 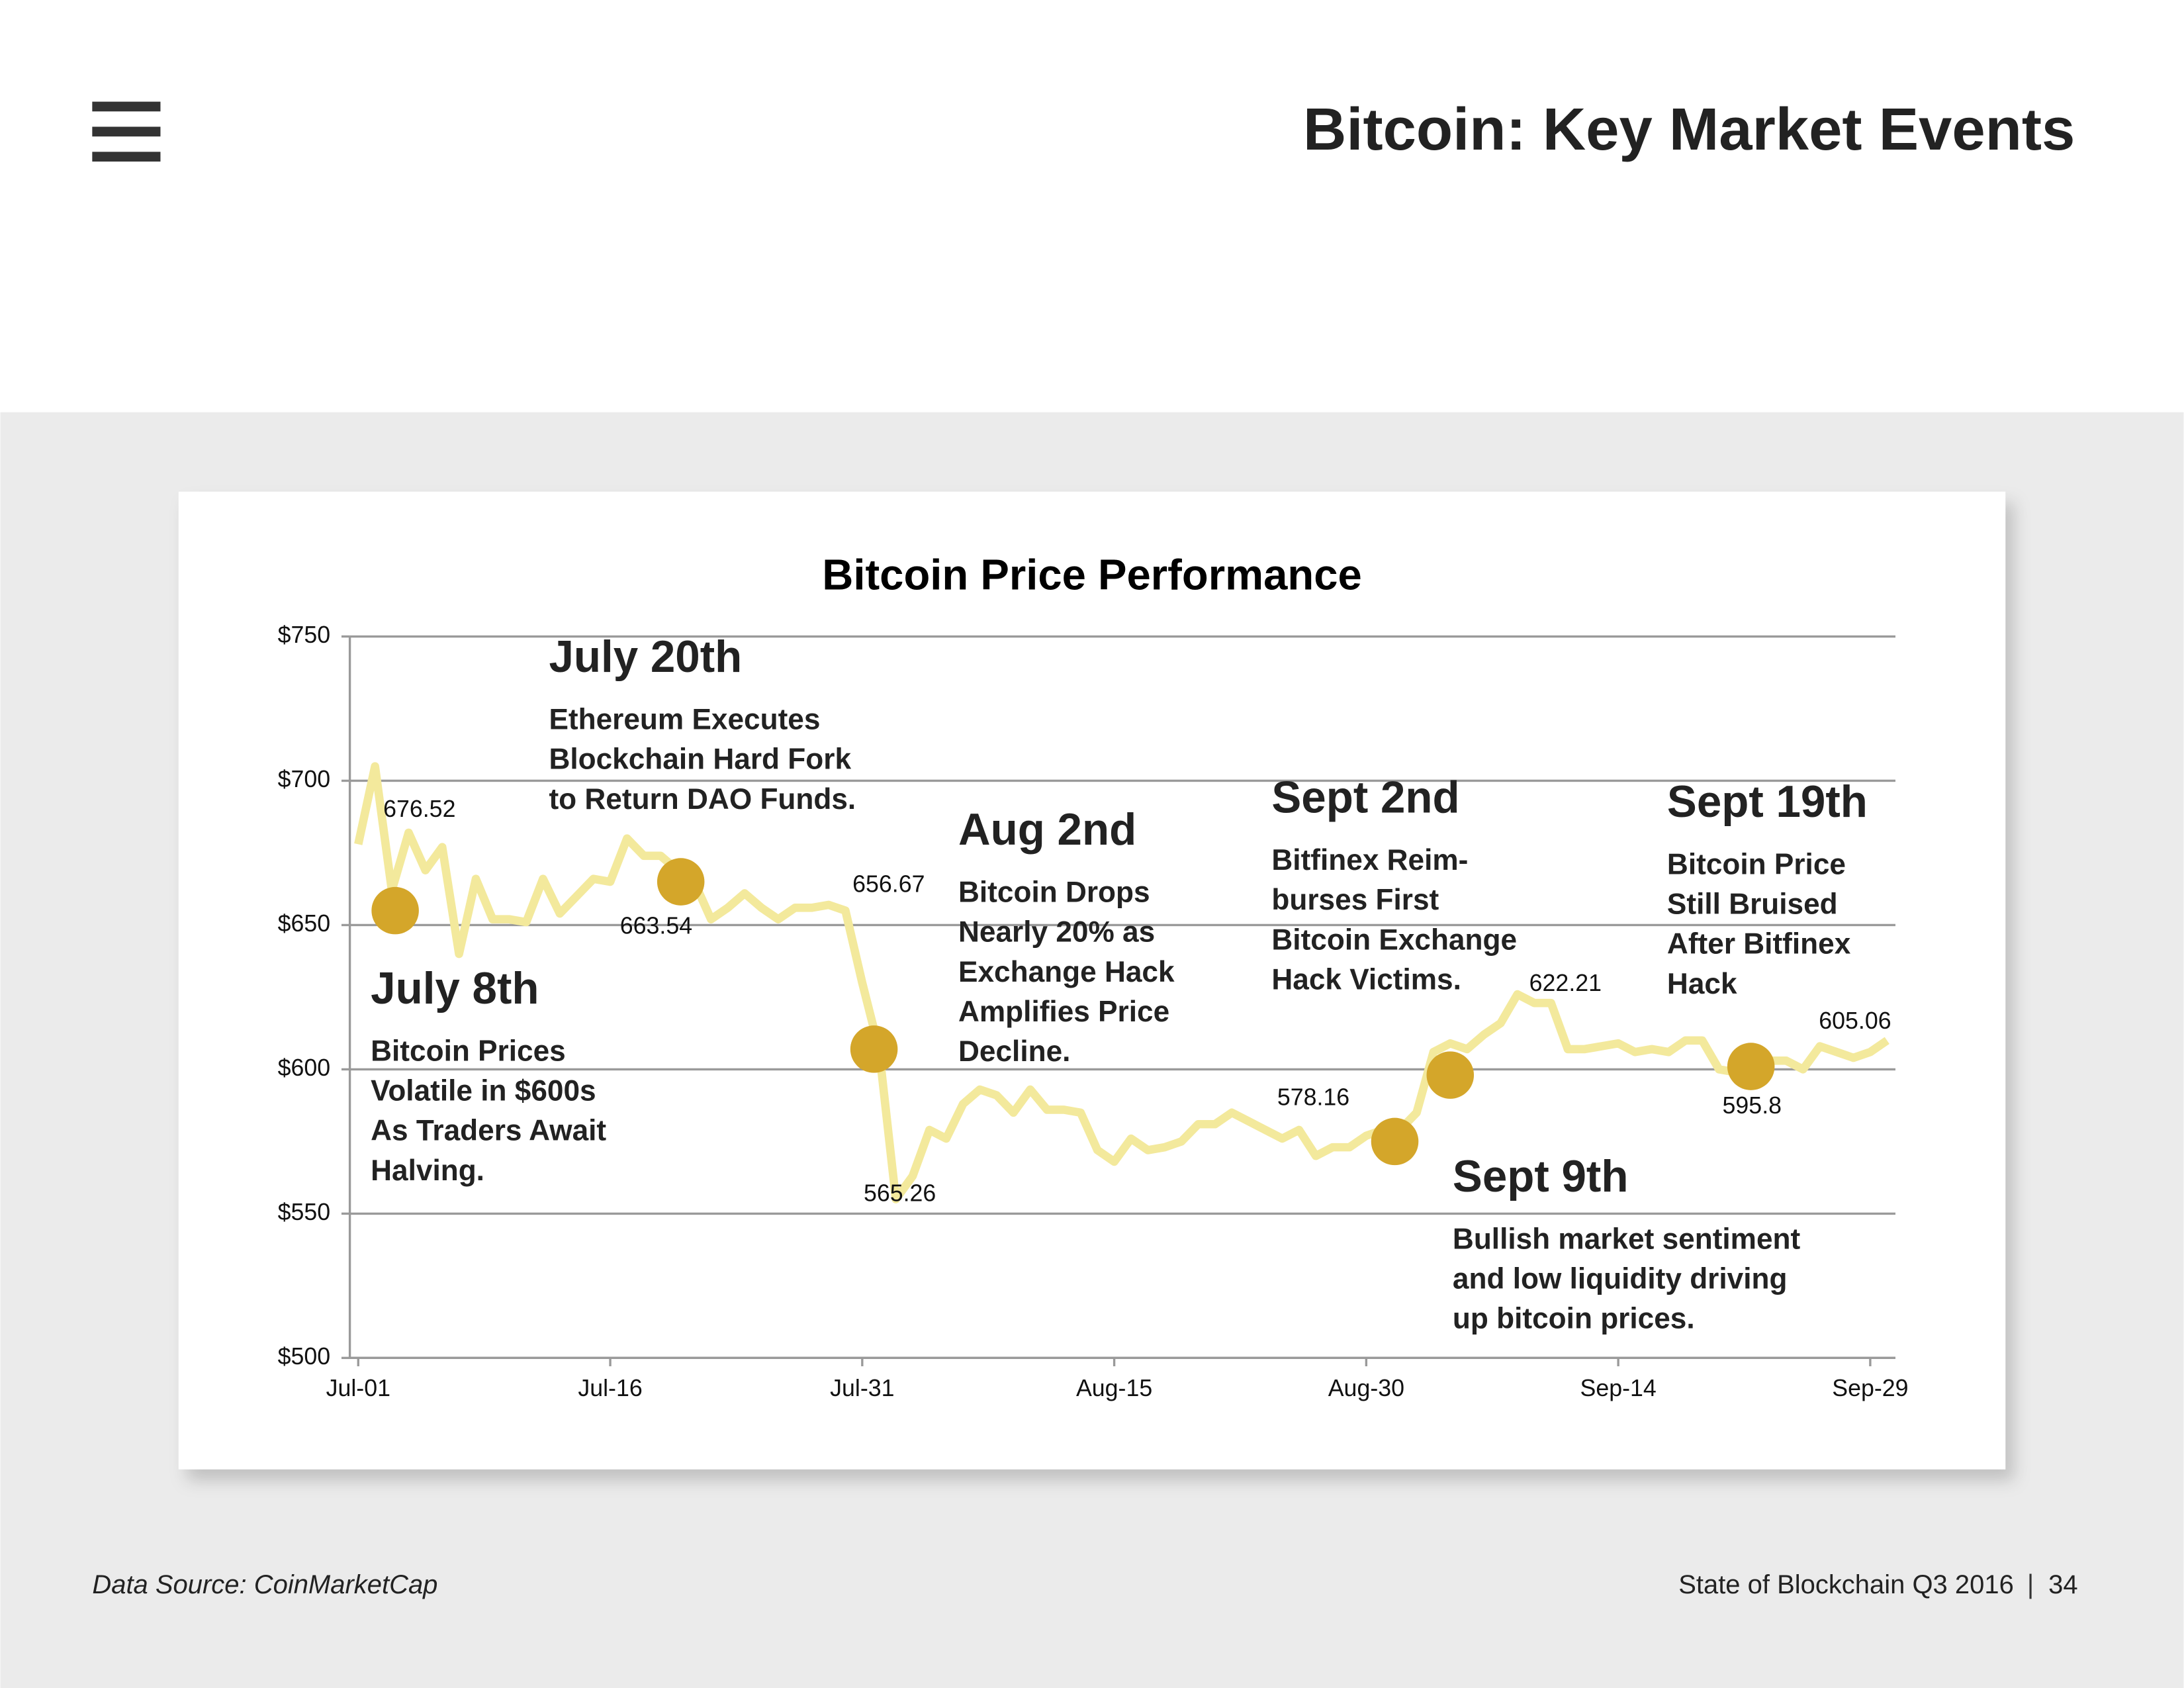 What do you see at coordinates (2062, 1584) in the screenshot?
I see `footer-page: 34` at bounding box center [2062, 1584].